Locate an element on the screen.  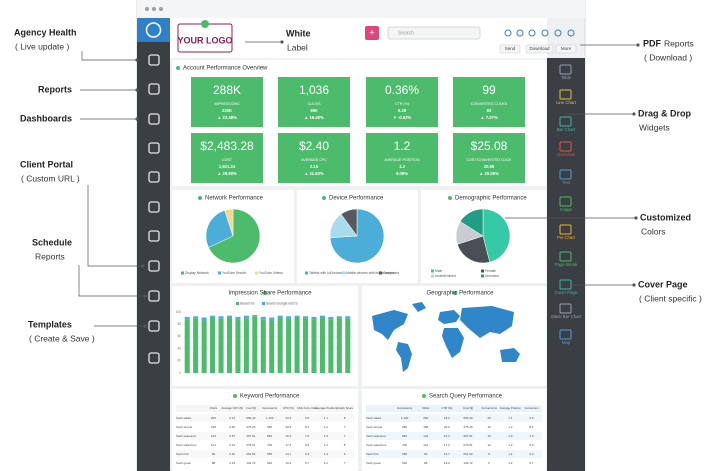
table-cell: 7.0 is located at coordinates (531, 436).